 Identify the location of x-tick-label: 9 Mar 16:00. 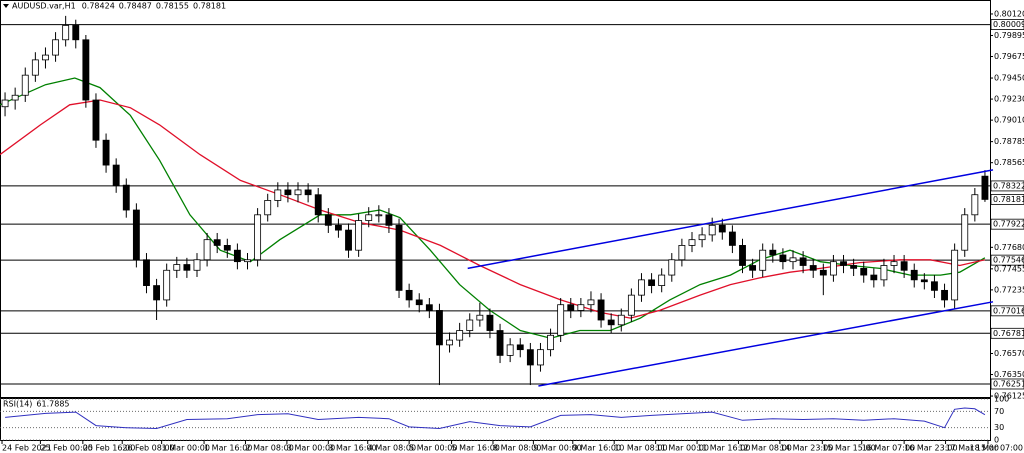
(597, 448).